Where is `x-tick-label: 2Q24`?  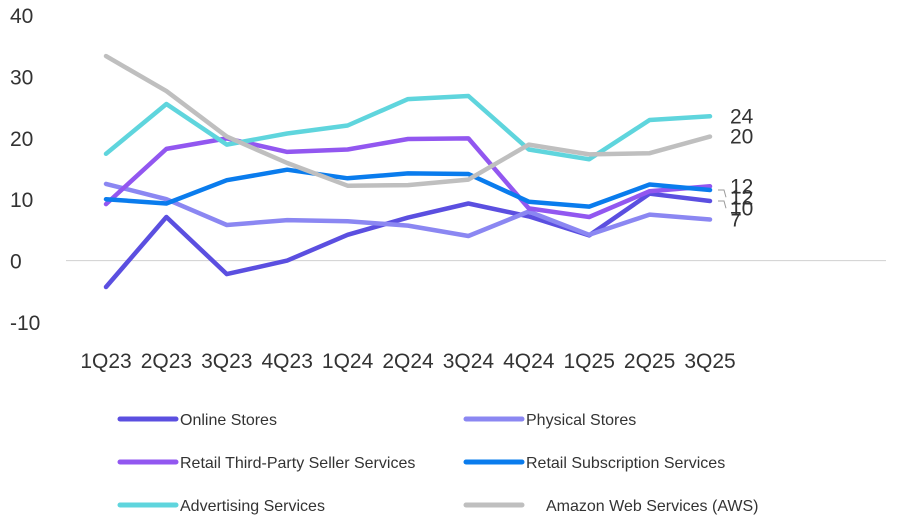
x-tick-label: 2Q24 is located at coordinates (408, 361).